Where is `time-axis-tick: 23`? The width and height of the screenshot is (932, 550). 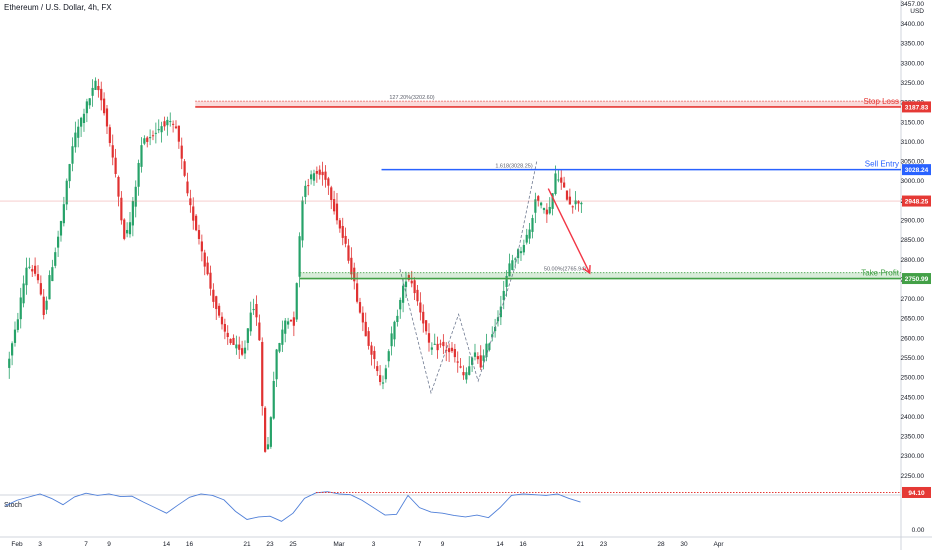
time-axis-tick: 23 is located at coordinates (604, 544).